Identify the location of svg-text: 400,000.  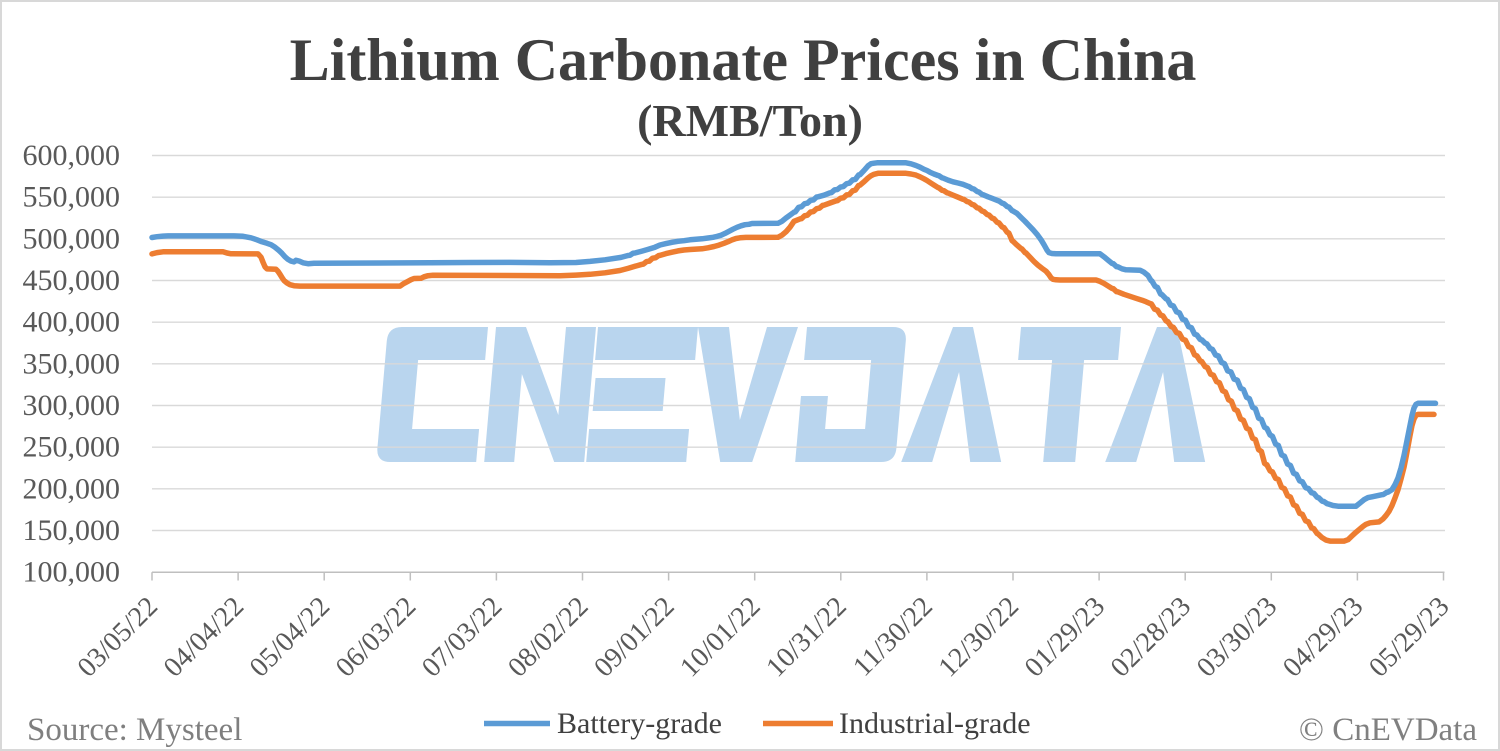
(72, 322).